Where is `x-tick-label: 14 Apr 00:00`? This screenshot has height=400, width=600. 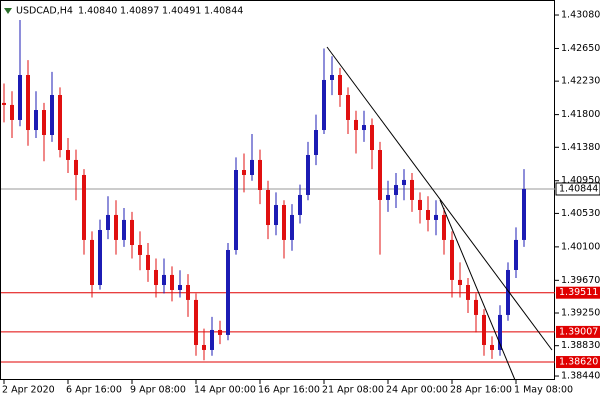 x-tick-label: 14 Apr 00:00 is located at coordinates (225, 390).